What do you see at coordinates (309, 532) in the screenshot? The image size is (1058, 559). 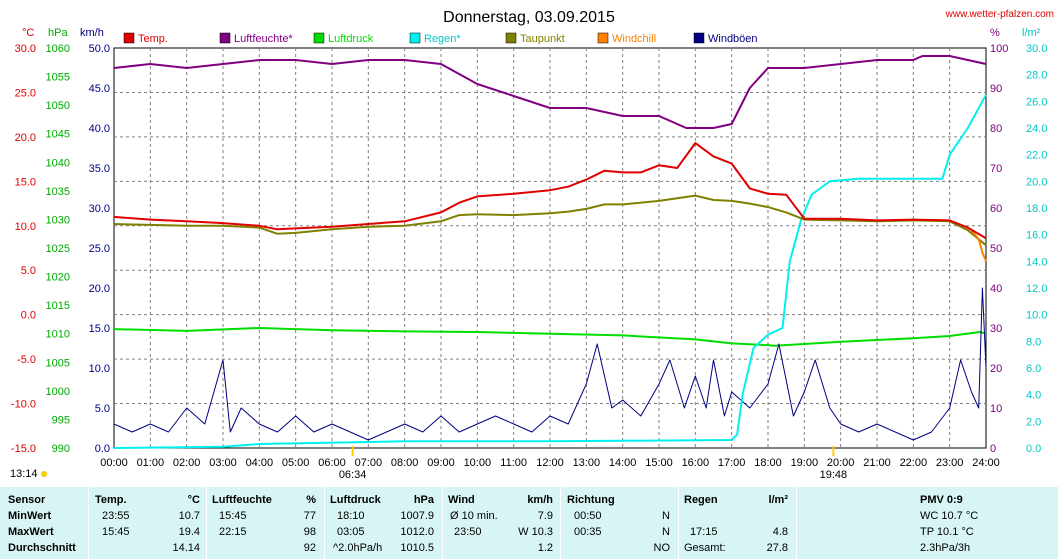 I see `stats-cell: 98` at bounding box center [309, 532].